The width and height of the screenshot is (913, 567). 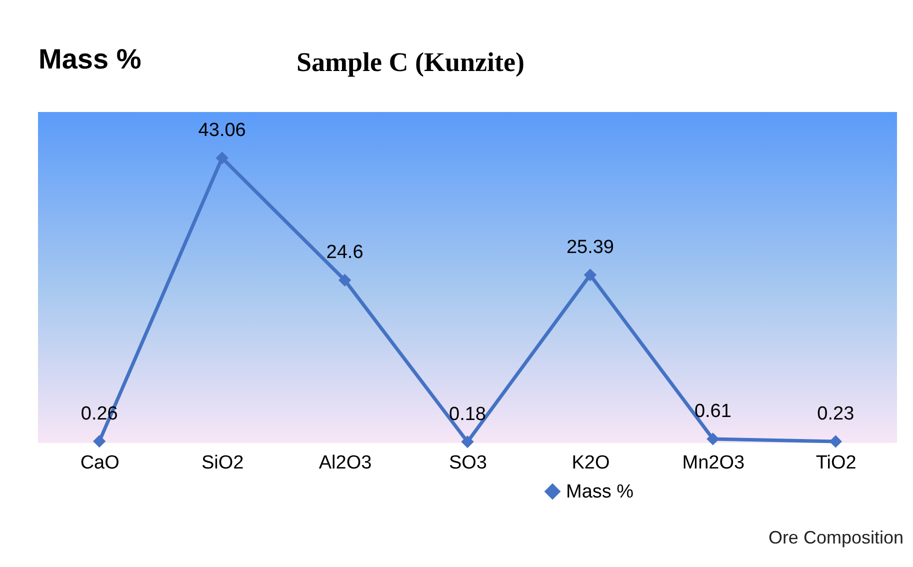 I want to click on x-tick-label: Mn2O3, so click(x=713, y=463).